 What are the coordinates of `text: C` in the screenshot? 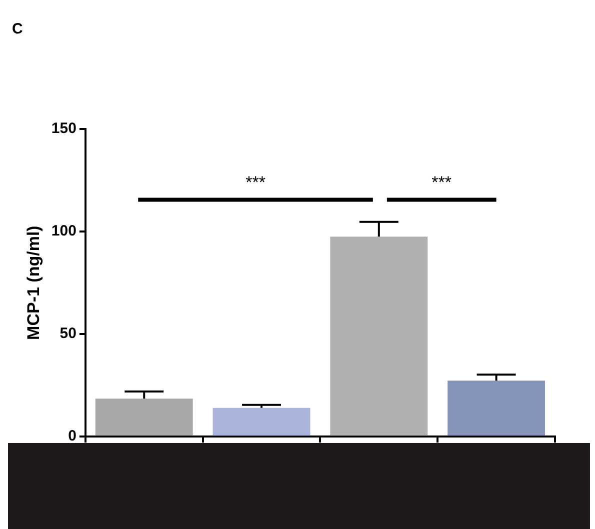 It's located at (17, 29).